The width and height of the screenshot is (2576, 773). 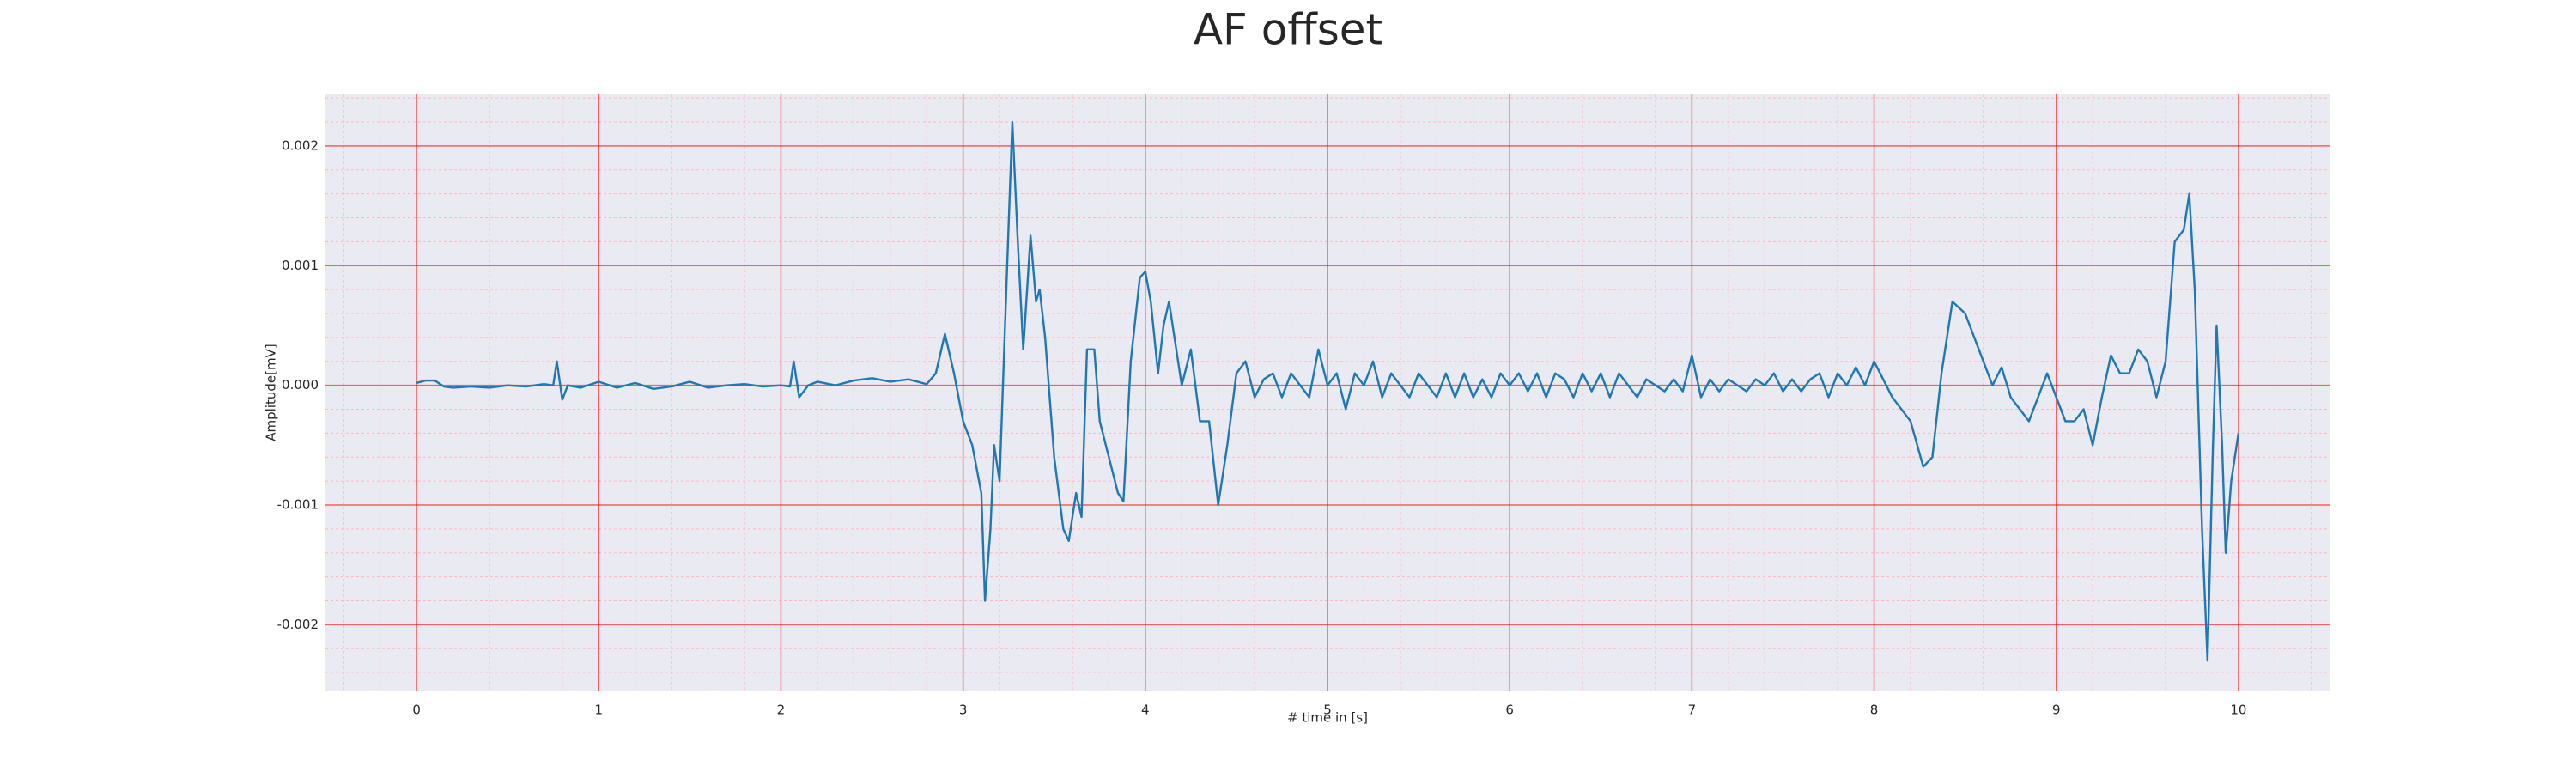 I want to click on x-tick-label: 1, so click(x=598, y=710).